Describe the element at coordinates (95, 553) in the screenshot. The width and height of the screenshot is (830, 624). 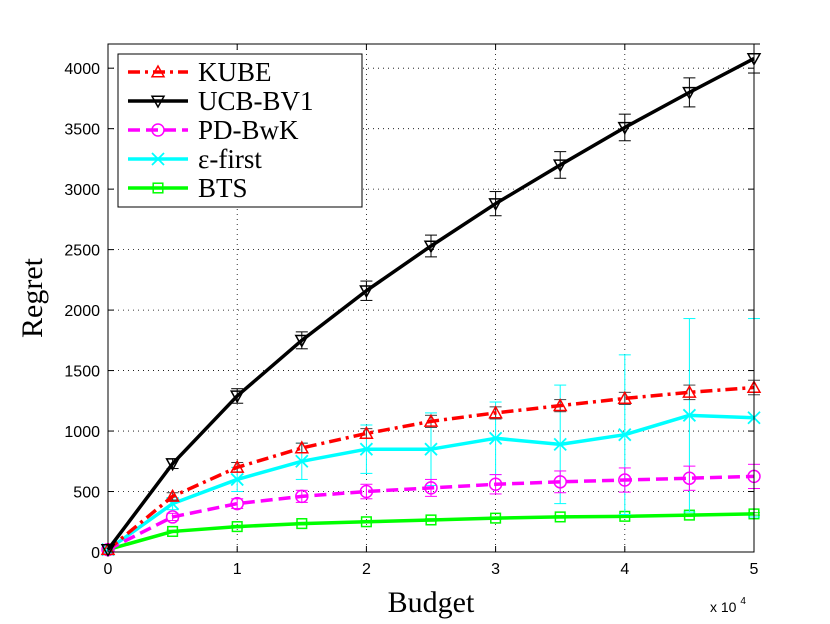
I see `y-tick-label: 0` at that location.